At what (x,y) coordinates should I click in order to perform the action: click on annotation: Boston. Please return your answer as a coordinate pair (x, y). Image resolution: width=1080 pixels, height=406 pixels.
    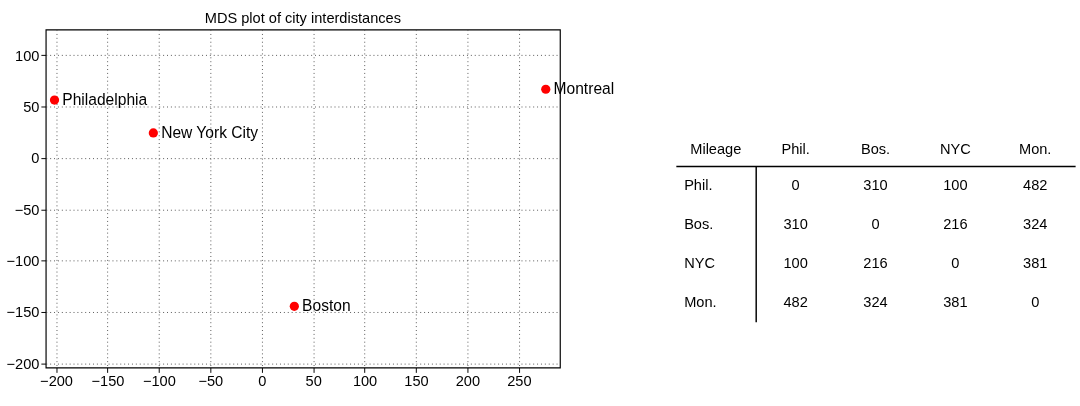
    Looking at the image, I should click on (326, 306).